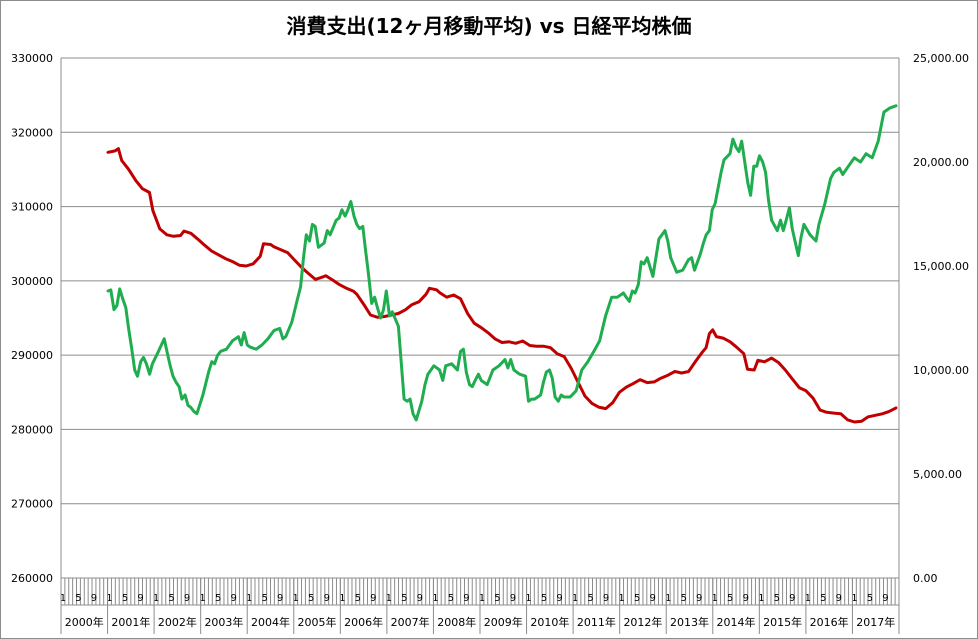 This screenshot has width=978, height=639. Describe the element at coordinates (875, 622) in the screenshot. I see `year-label: 2017年` at that location.